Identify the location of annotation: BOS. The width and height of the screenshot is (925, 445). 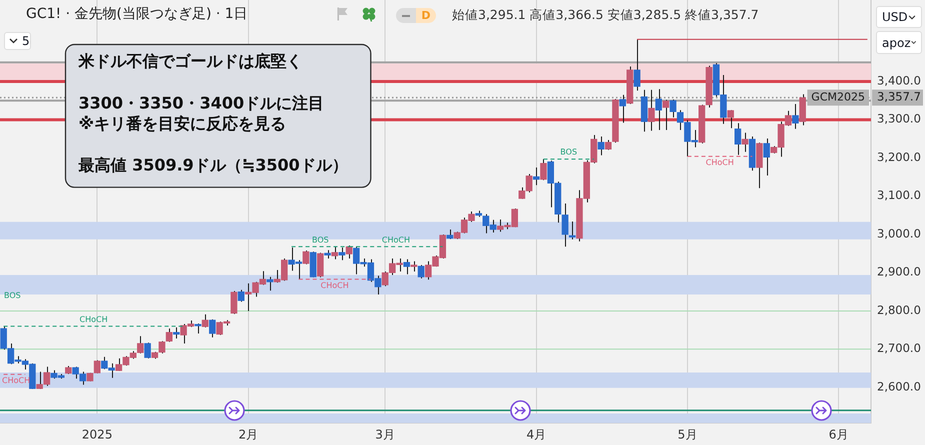
(12, 295).